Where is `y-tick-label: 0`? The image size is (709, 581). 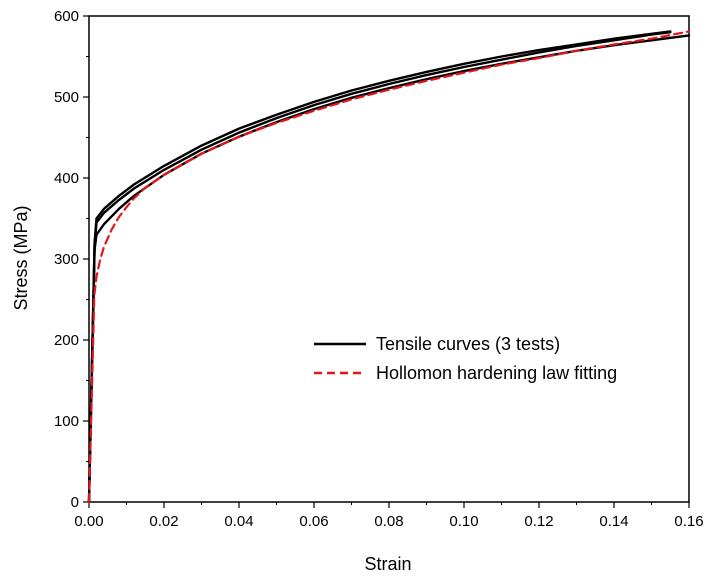 y-tick-label: 0 is located at coordinates (75, 502).